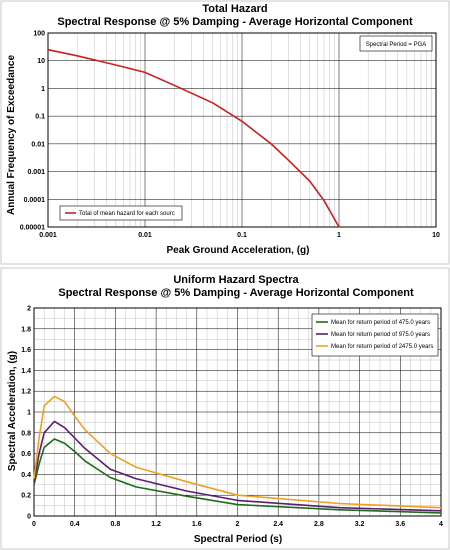 Image resolution: width=450 pixels, height=550 pixels. What do you see at coordinates (41, 61) in the screenshot?
I see `y-tick-label: 10` at bounding box center [41, 61].